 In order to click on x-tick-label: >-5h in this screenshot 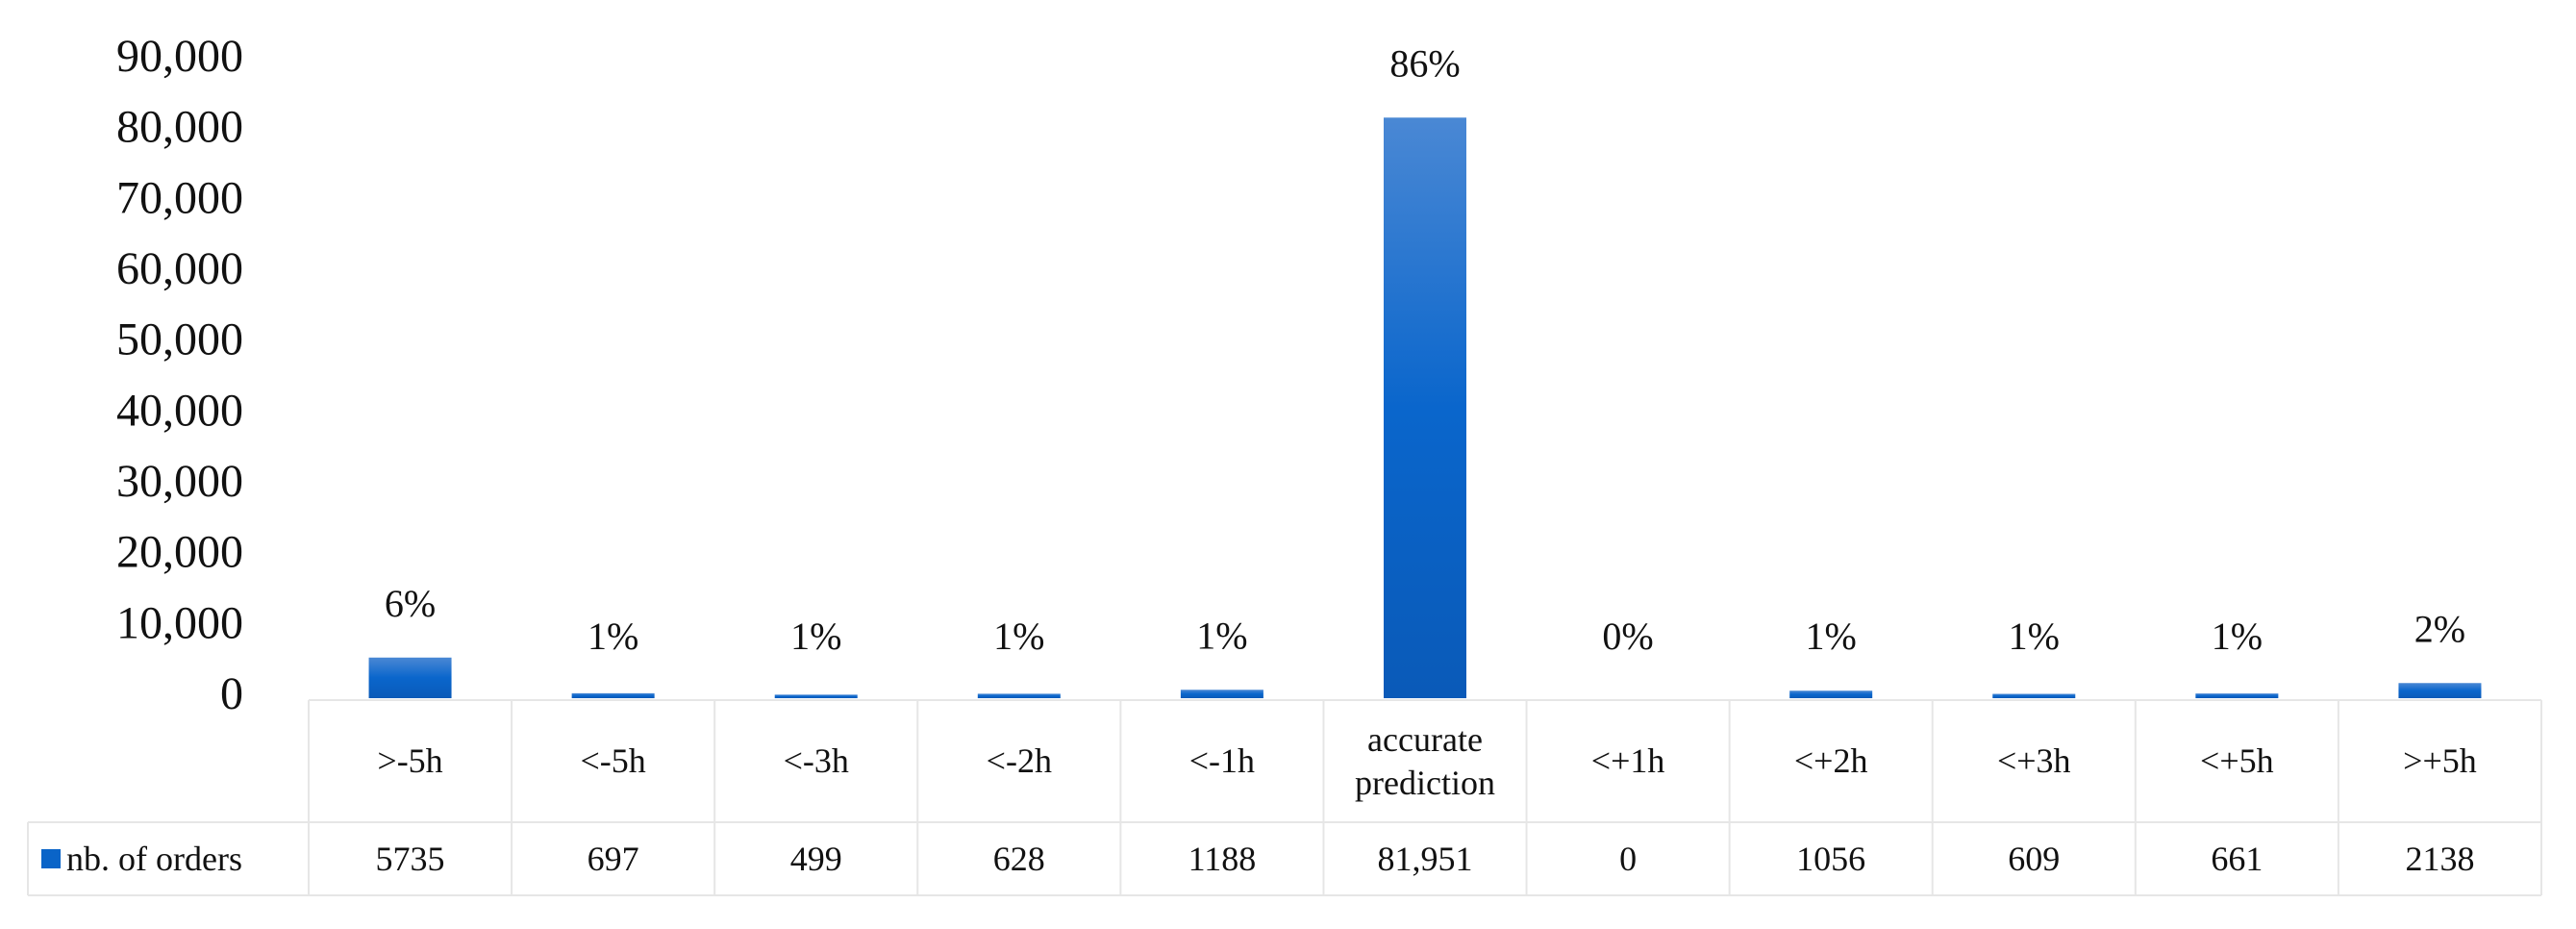, I will do `click(410, 760)`.